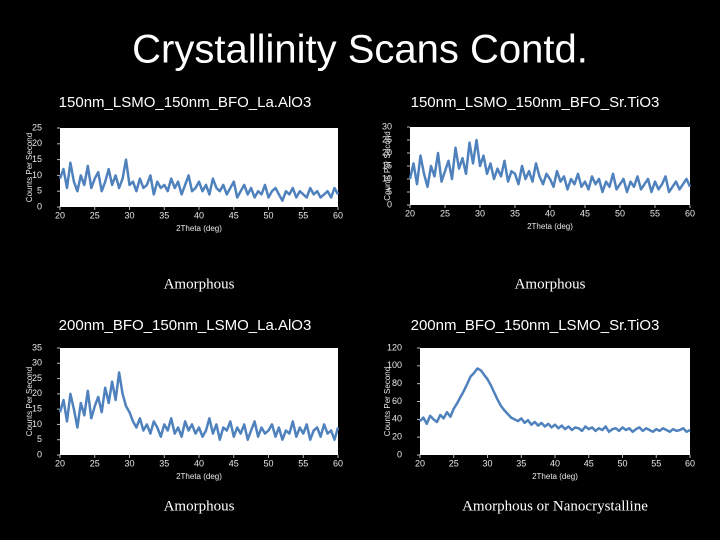  What do you see at coordinates (37, 347) in the screenshot?
I see `y-tick-label: 35` at bounding box center [37, 347].